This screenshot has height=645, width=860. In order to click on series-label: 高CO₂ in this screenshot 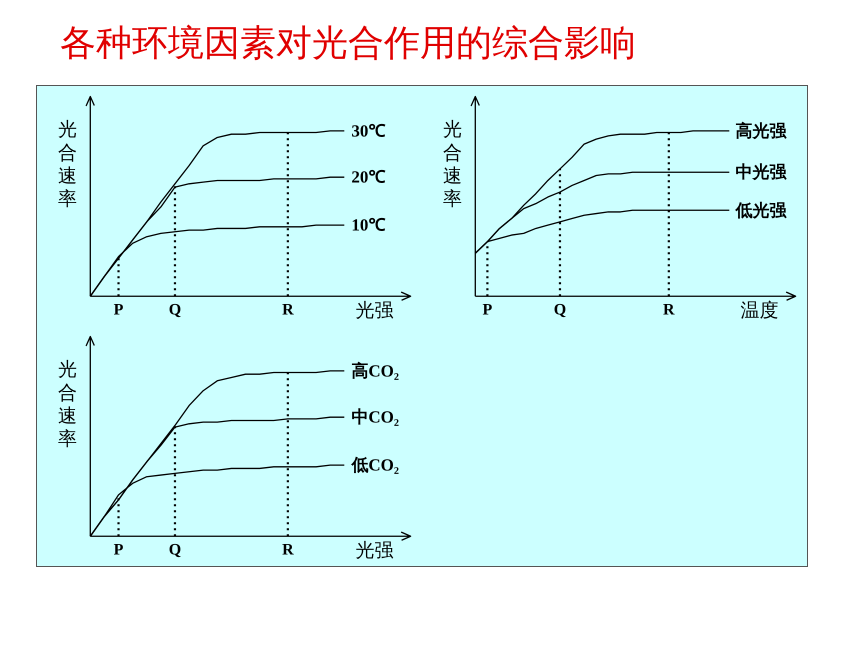, I will do `click(375, 370)`.